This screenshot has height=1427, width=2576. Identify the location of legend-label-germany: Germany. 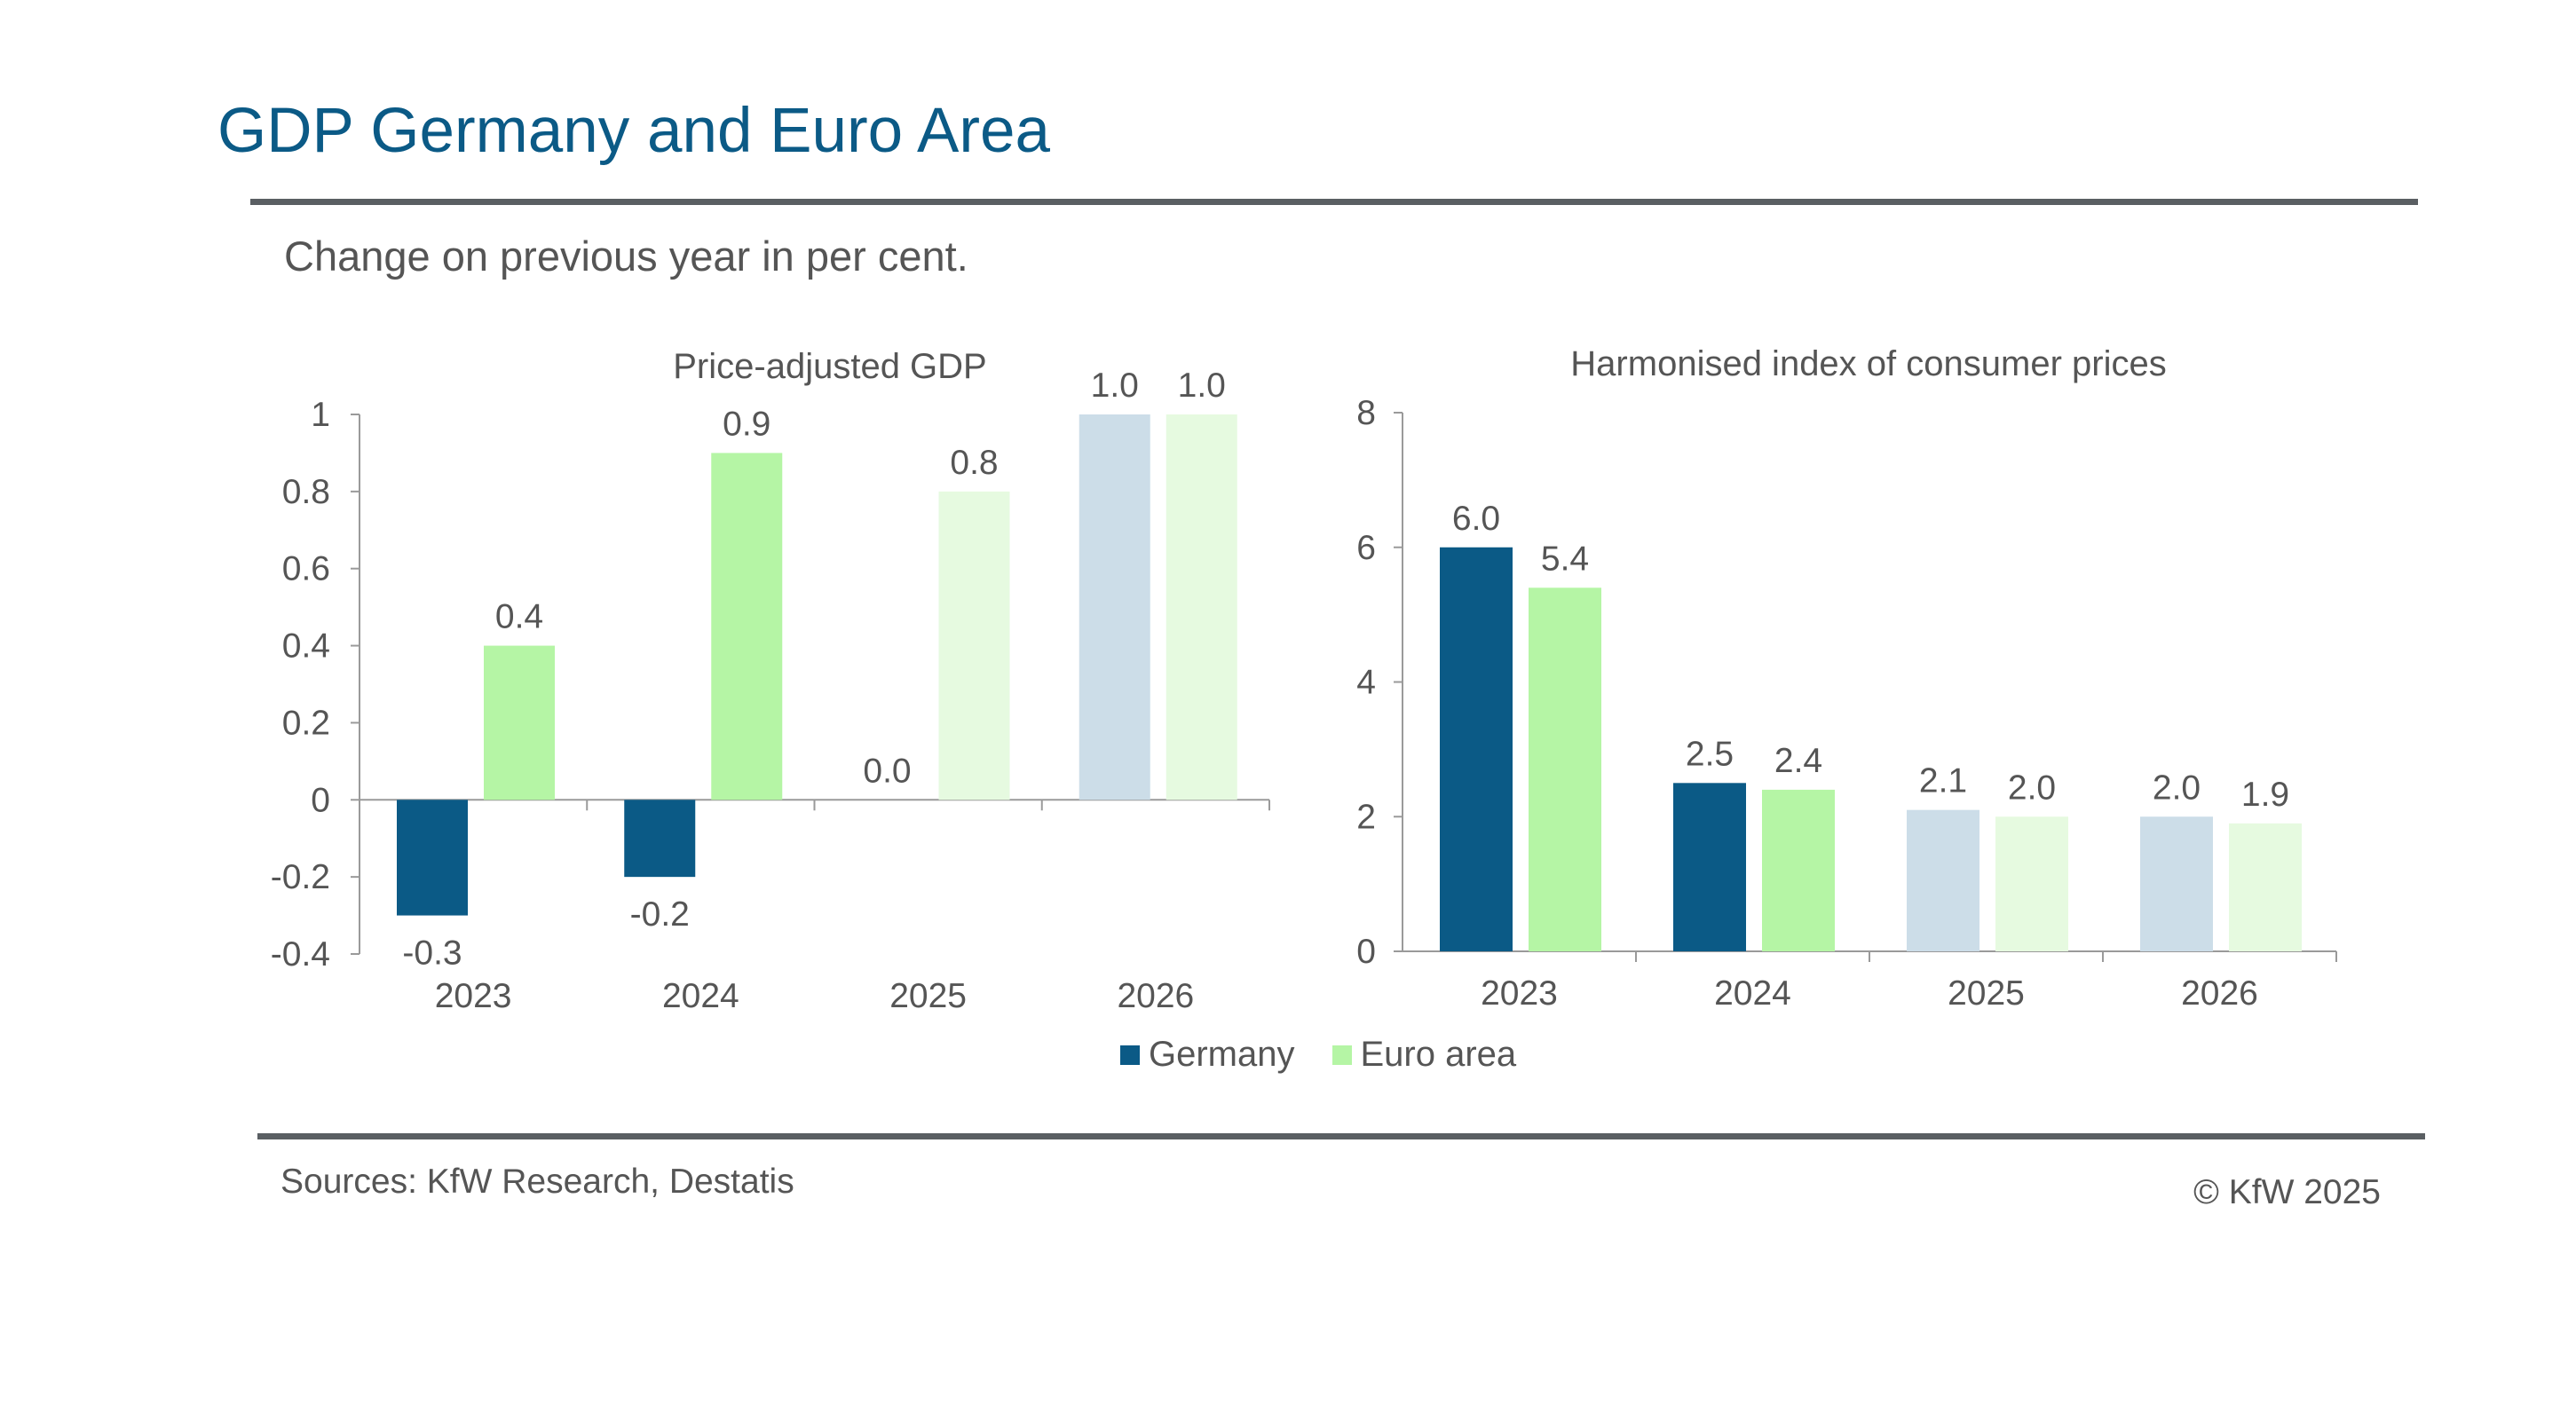
(1222, 1055).